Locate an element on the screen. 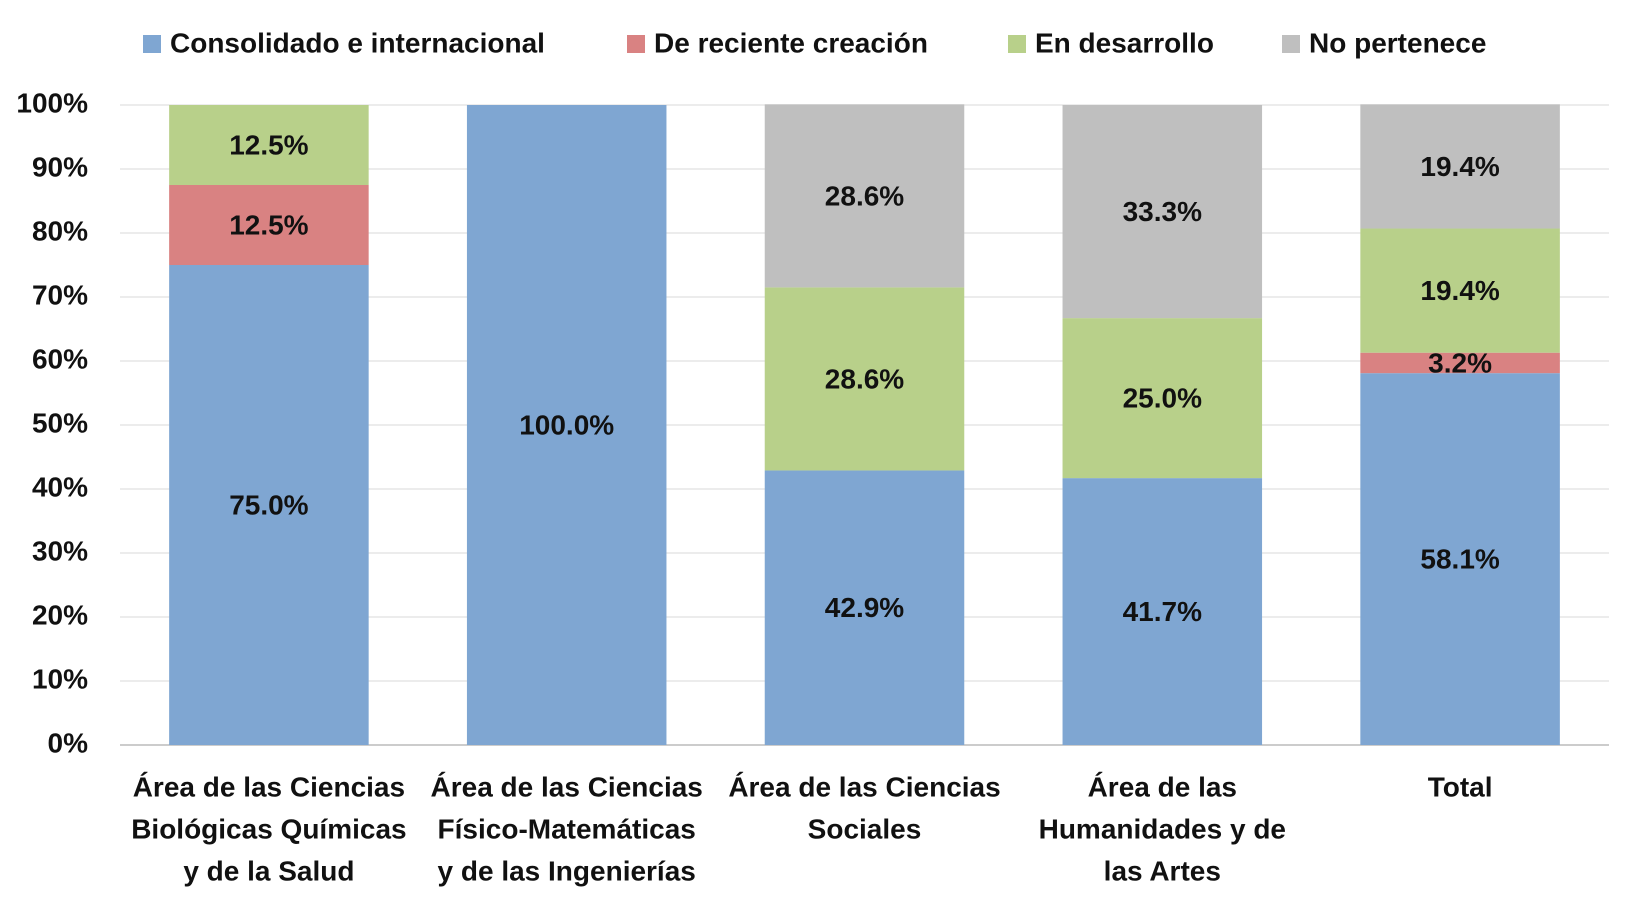 Image resolution: width=1638 pixels, height=908 pixels. x-tick-label: y de la Salud is located at coordinates (268, 870).